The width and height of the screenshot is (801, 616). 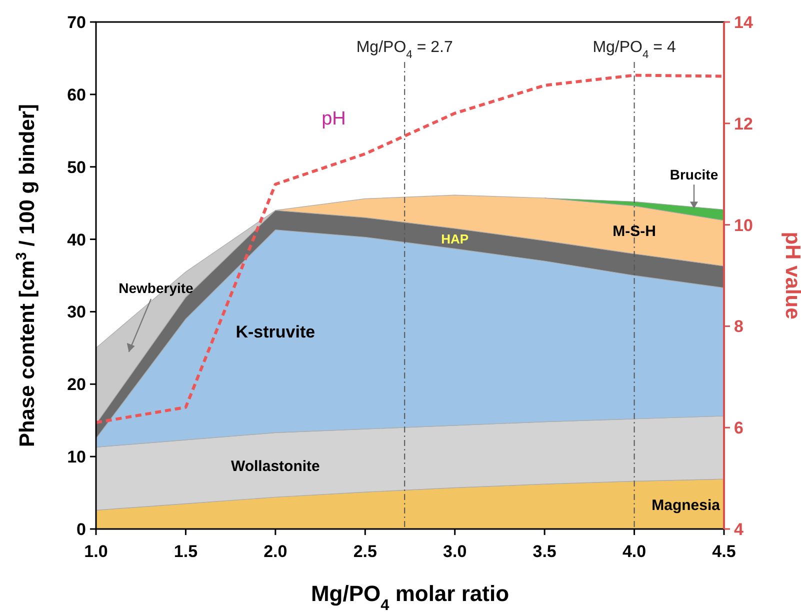 What do you see at coordinates (81, 529) in the screenshot?
I see `y-tick-label: 0` at bounding box center [81, 529].